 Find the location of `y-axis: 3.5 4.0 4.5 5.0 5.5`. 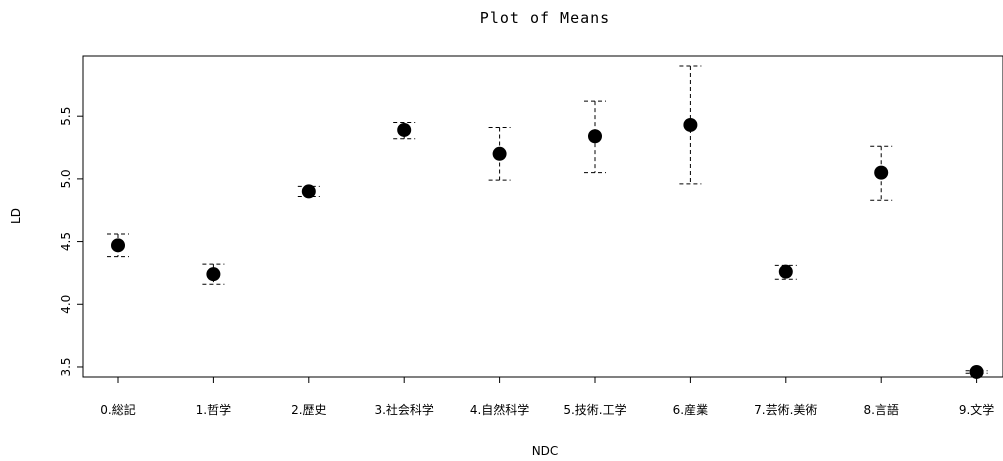

y-axis: 3.5 4.0 4.5 5.0 5.5 is located at coordinates (71, 242).